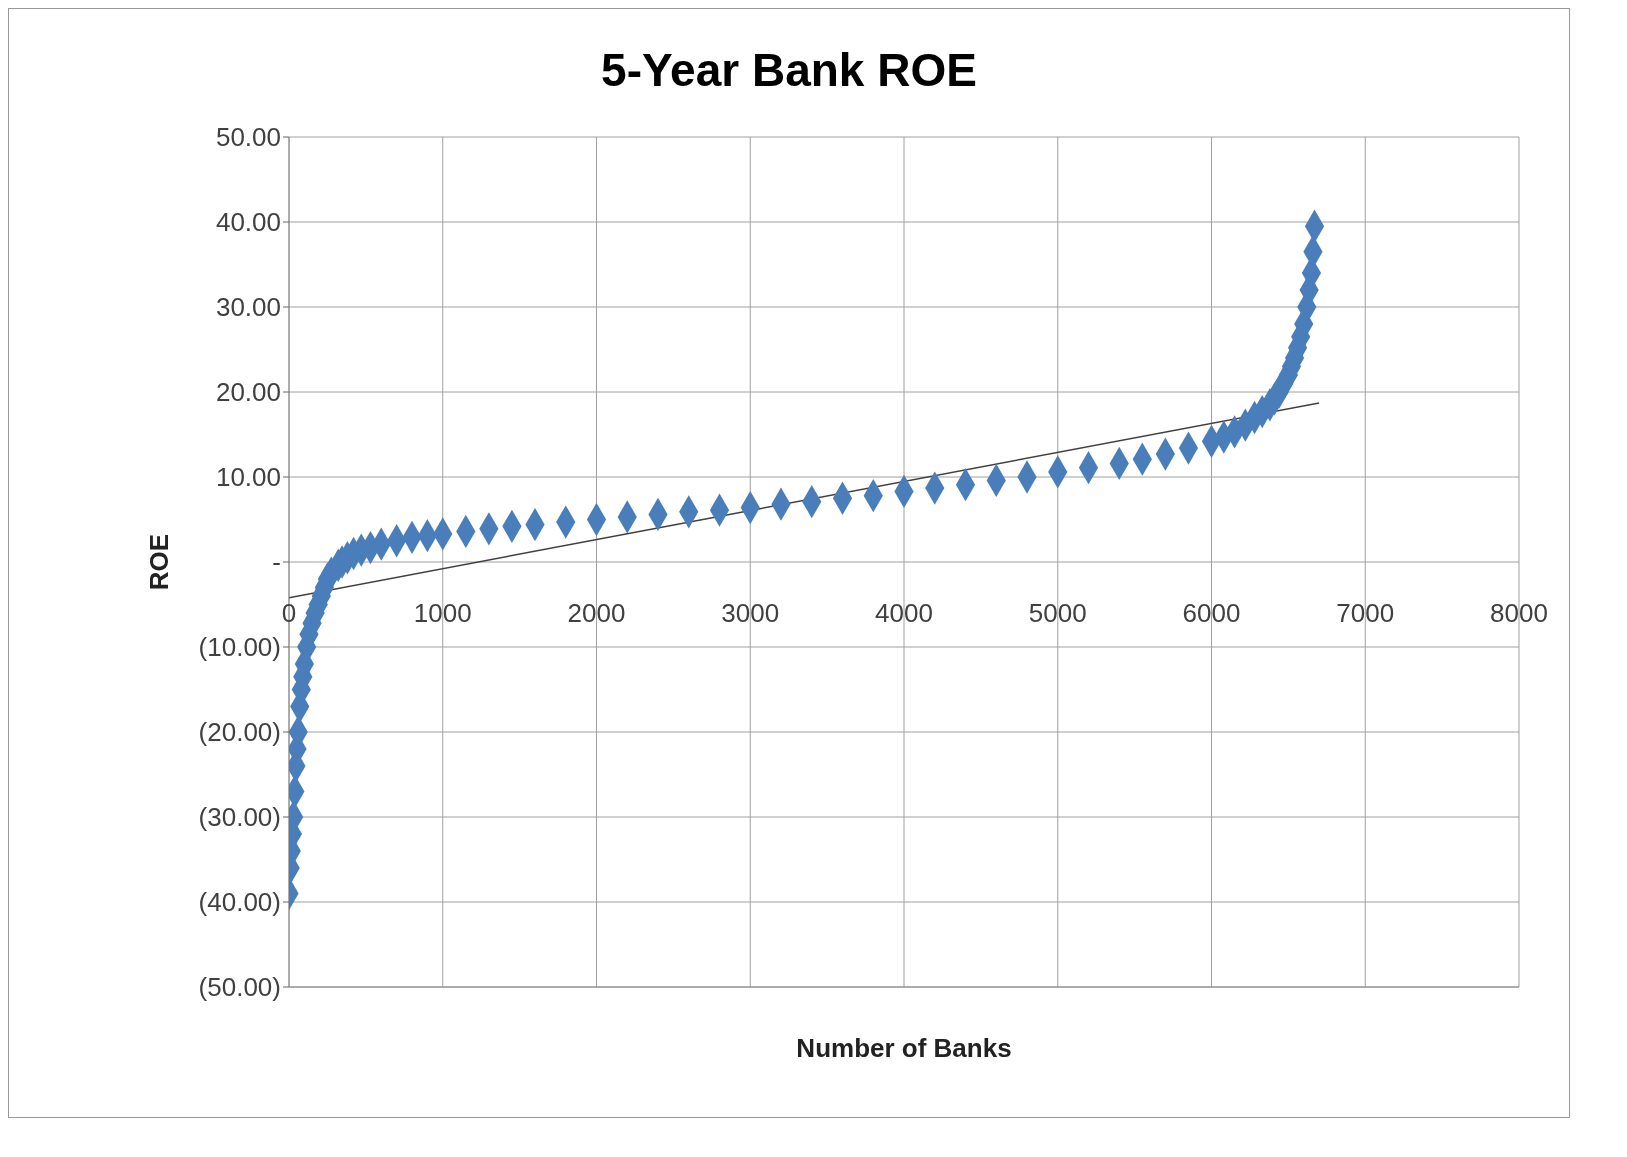 The image size is (1627, 1157). I want to click on y-tick-label: (20.00), so click(239, 732).